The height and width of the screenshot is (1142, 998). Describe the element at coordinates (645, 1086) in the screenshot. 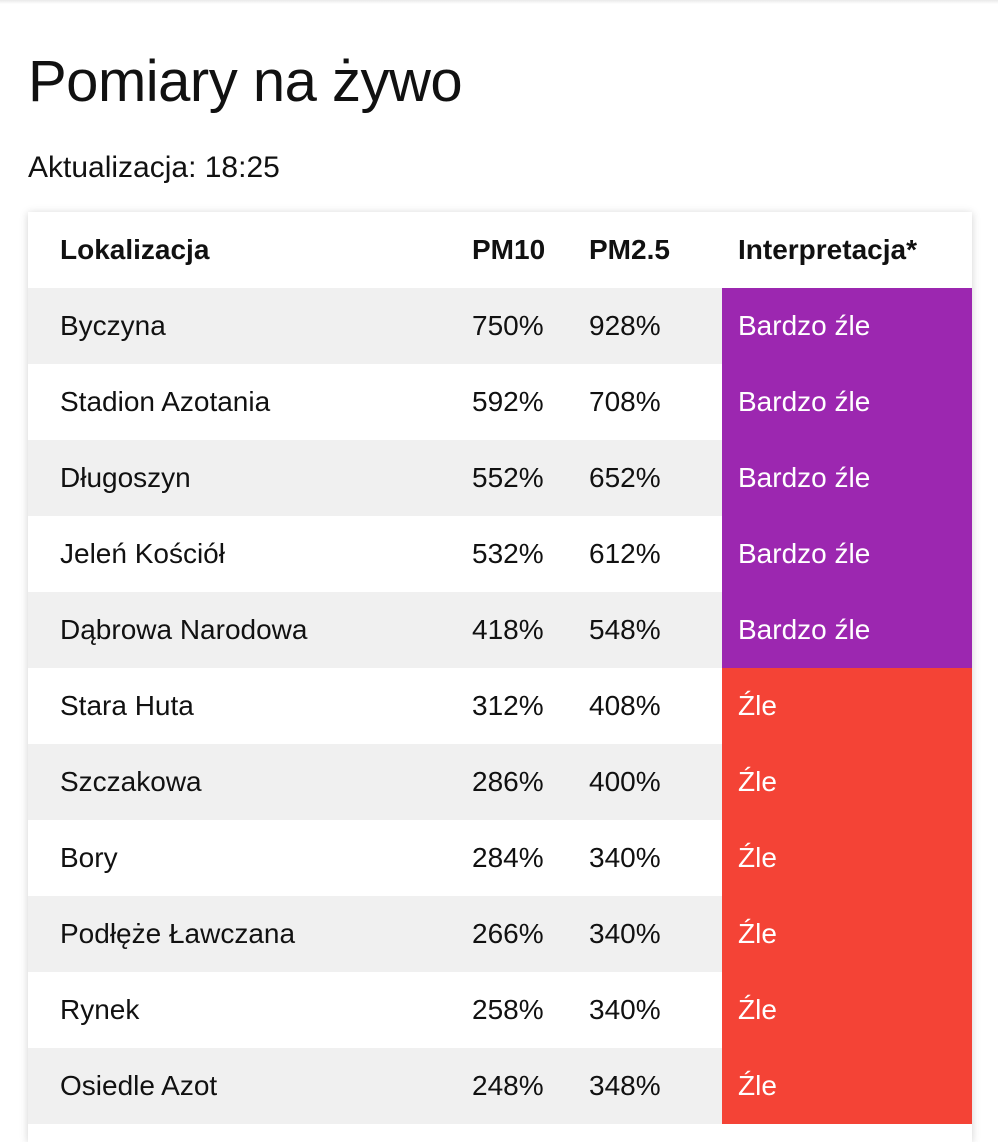

I see `cell-pm25: 348%` at that location.